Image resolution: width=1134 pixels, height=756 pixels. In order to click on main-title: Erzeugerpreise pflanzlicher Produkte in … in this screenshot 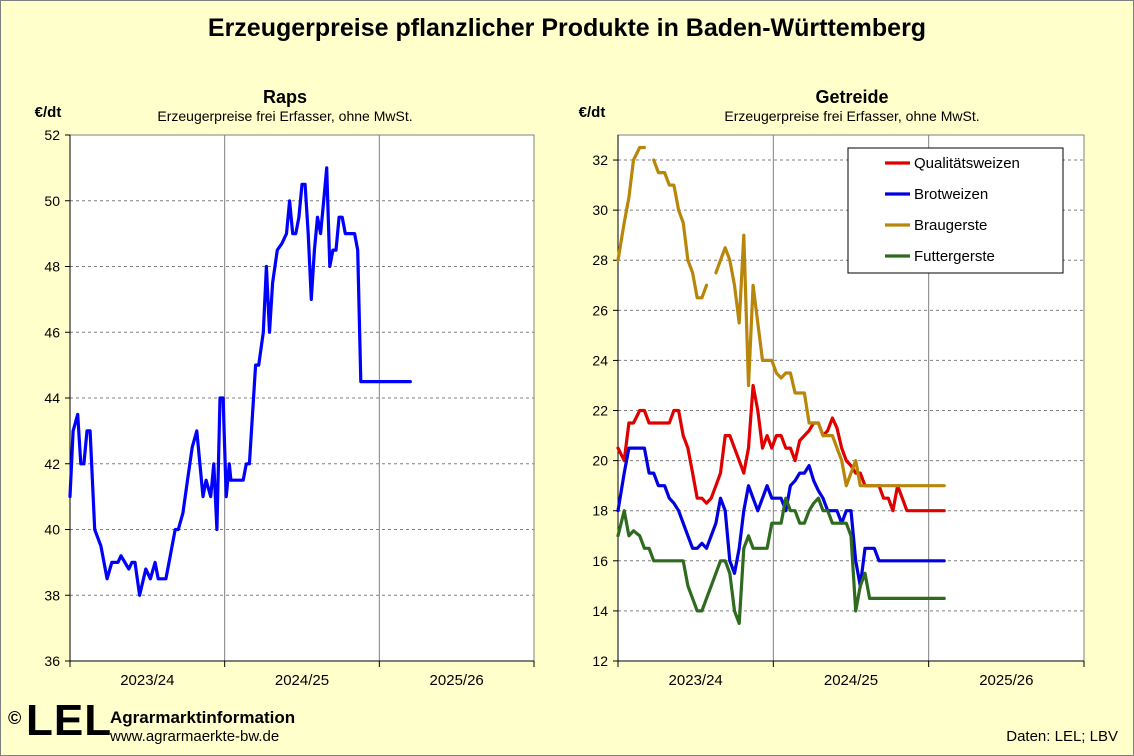, I will do `click(567, 28)`.